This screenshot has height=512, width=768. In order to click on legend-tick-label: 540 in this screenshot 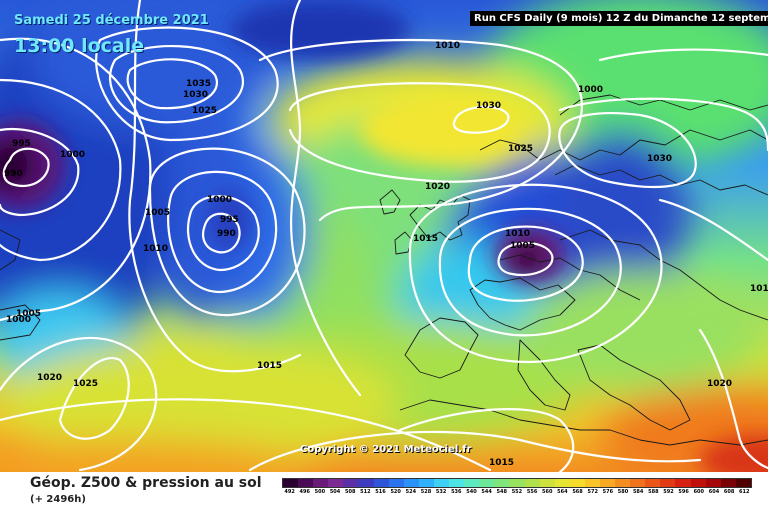, I will do `click(471, 492)`.